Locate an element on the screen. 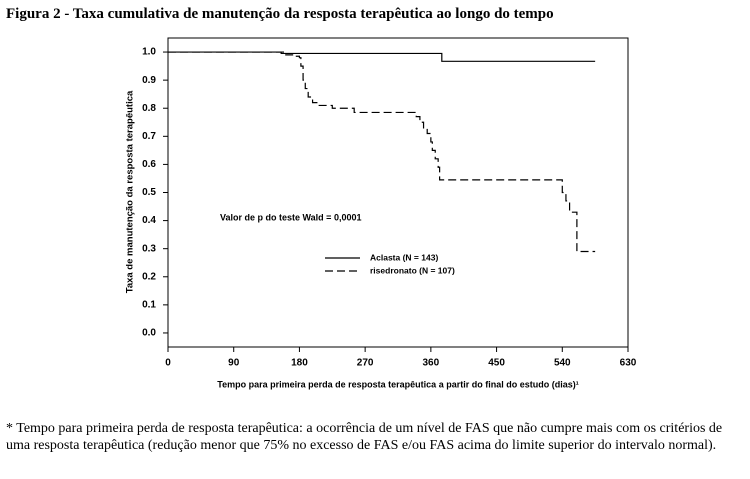 This screenshot has height=479, width=750. annotation: Valor de p do teste Wald = 0,0001 is located at coordinates (290, 217).